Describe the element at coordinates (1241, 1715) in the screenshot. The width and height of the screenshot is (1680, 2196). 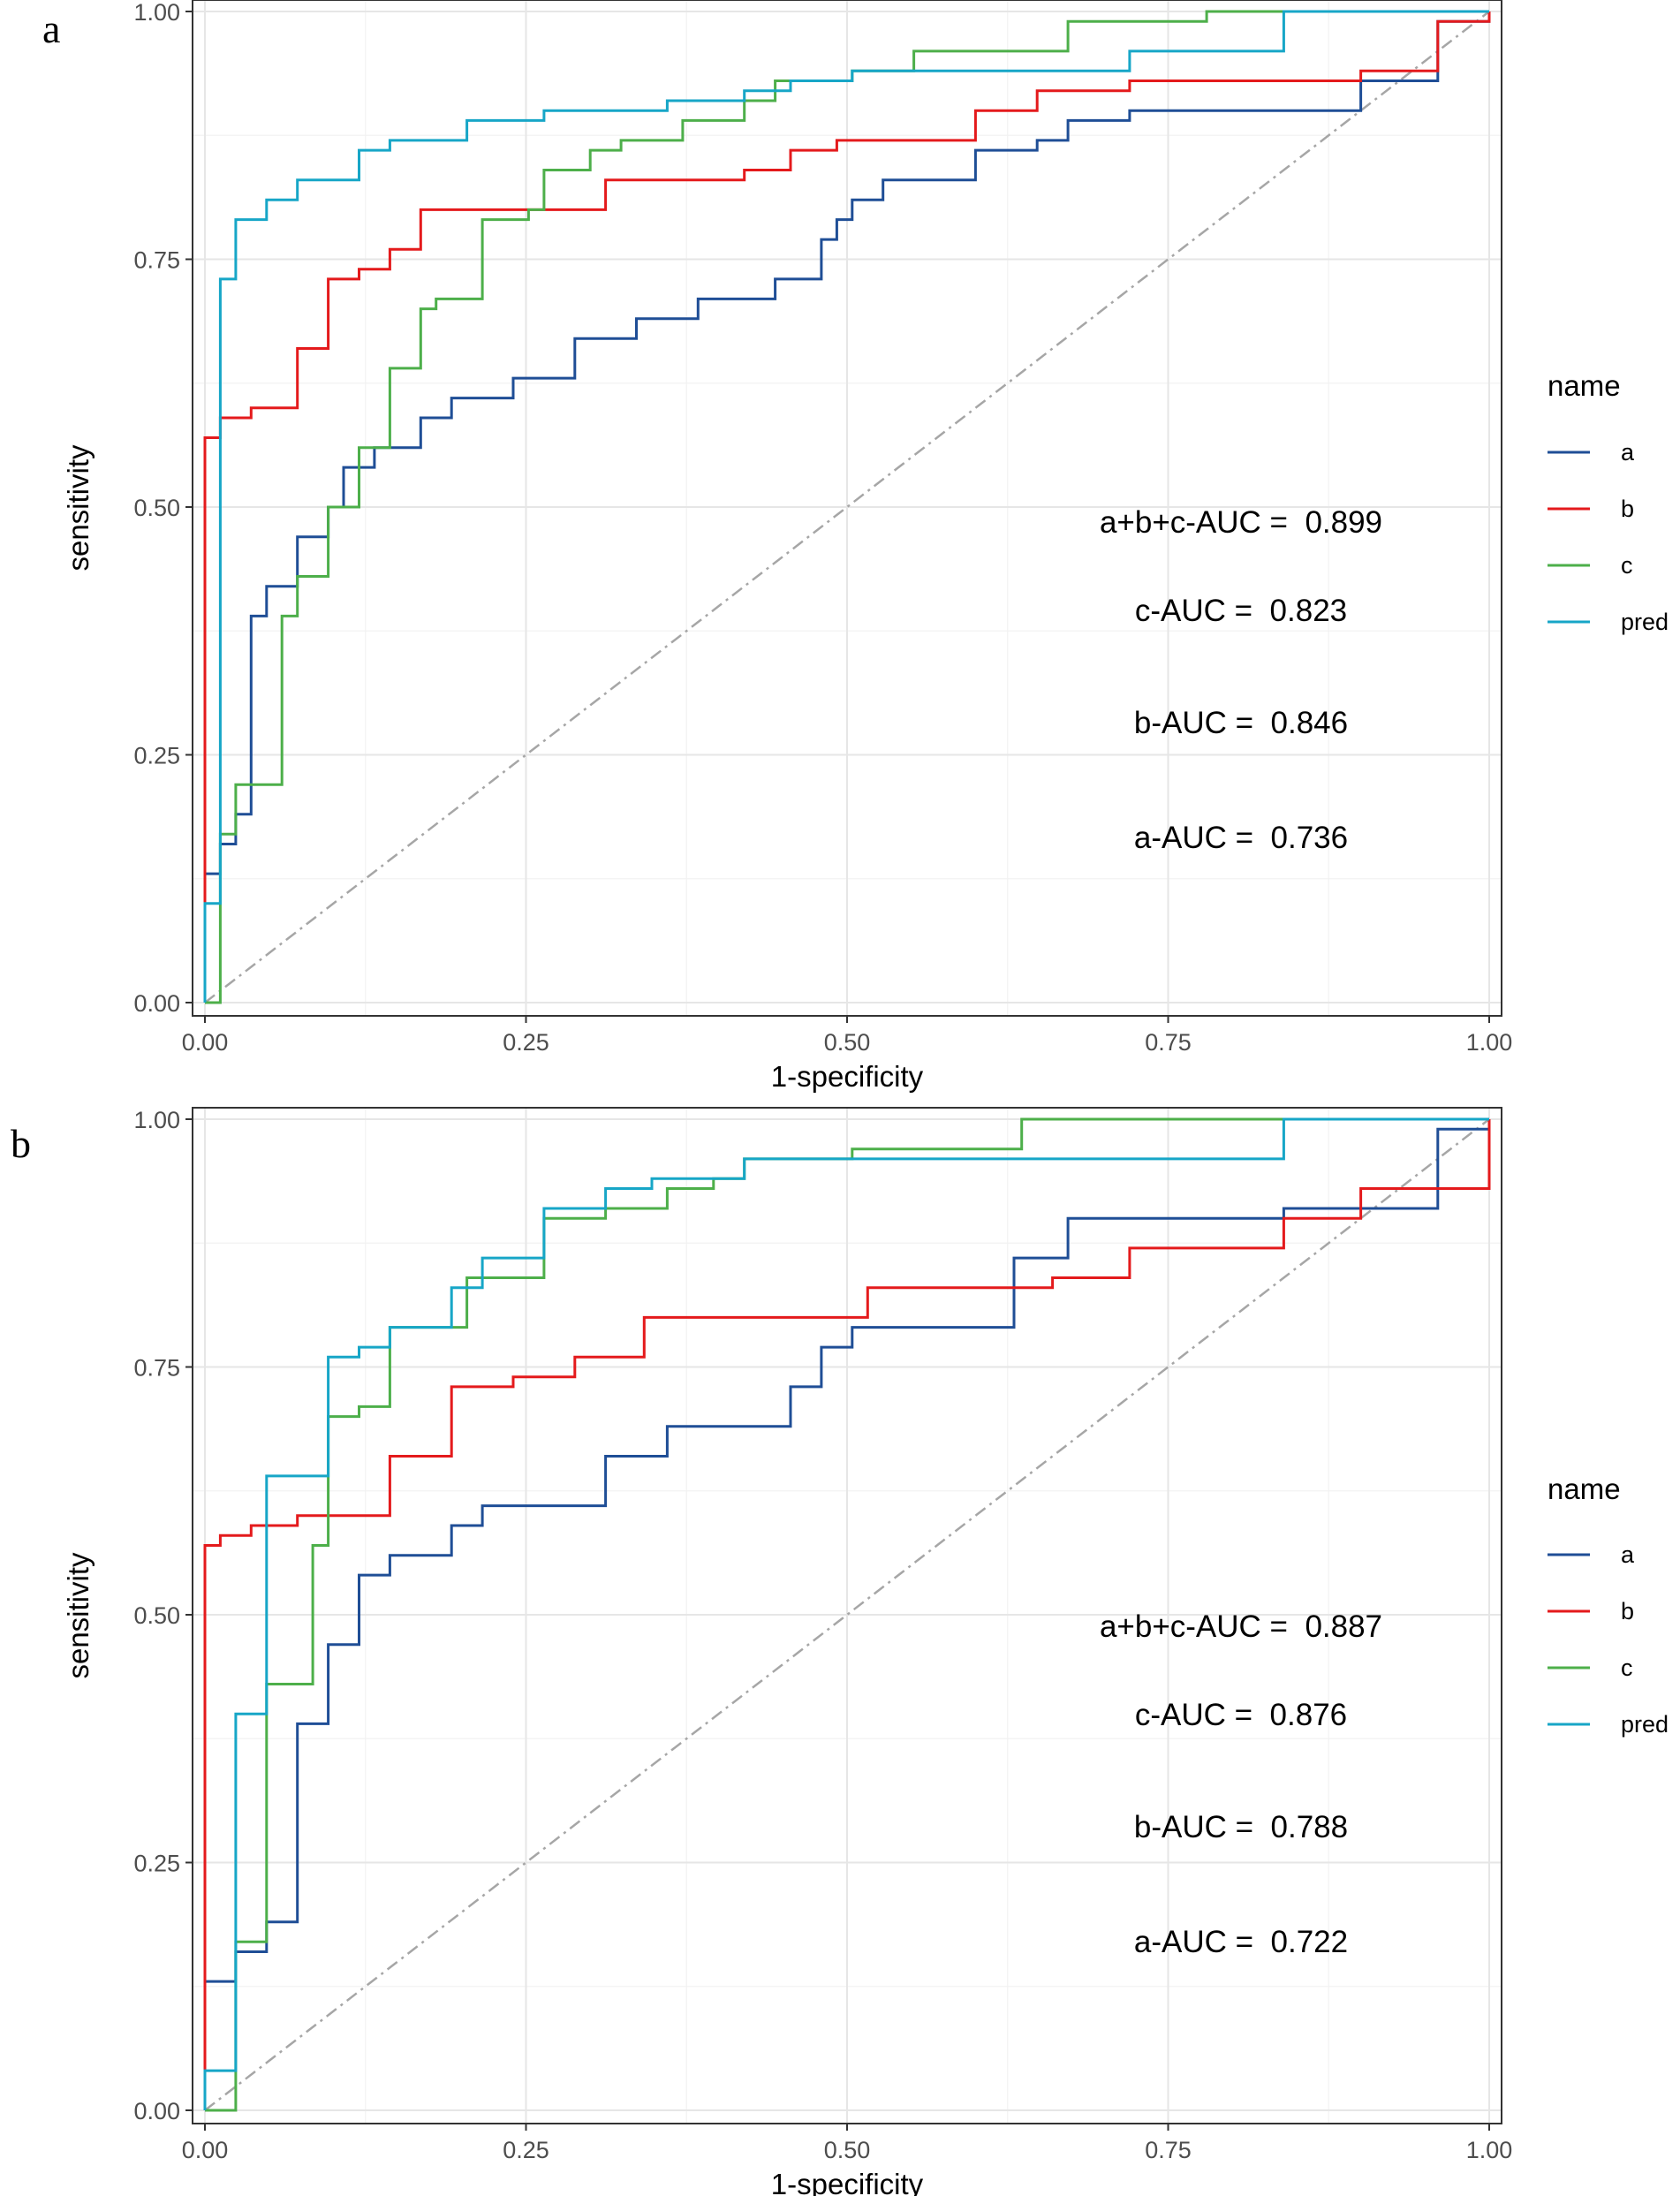
I see `auc-annotation: c-AUC = 0.876` at that location.